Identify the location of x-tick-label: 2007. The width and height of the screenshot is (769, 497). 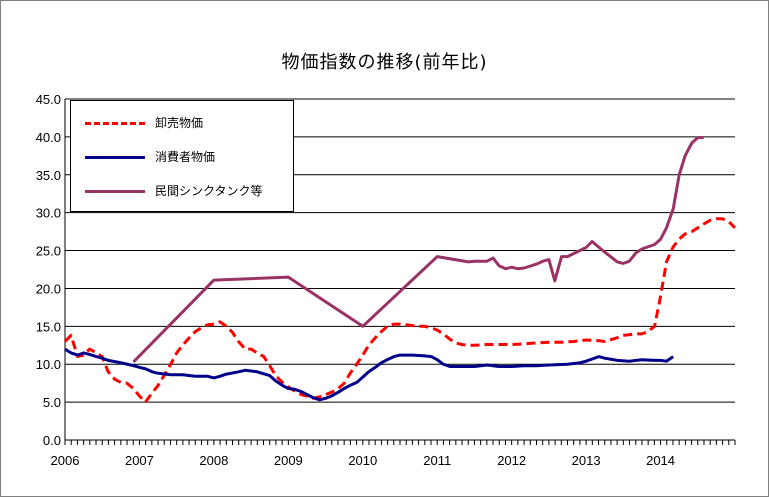
(139, 460).